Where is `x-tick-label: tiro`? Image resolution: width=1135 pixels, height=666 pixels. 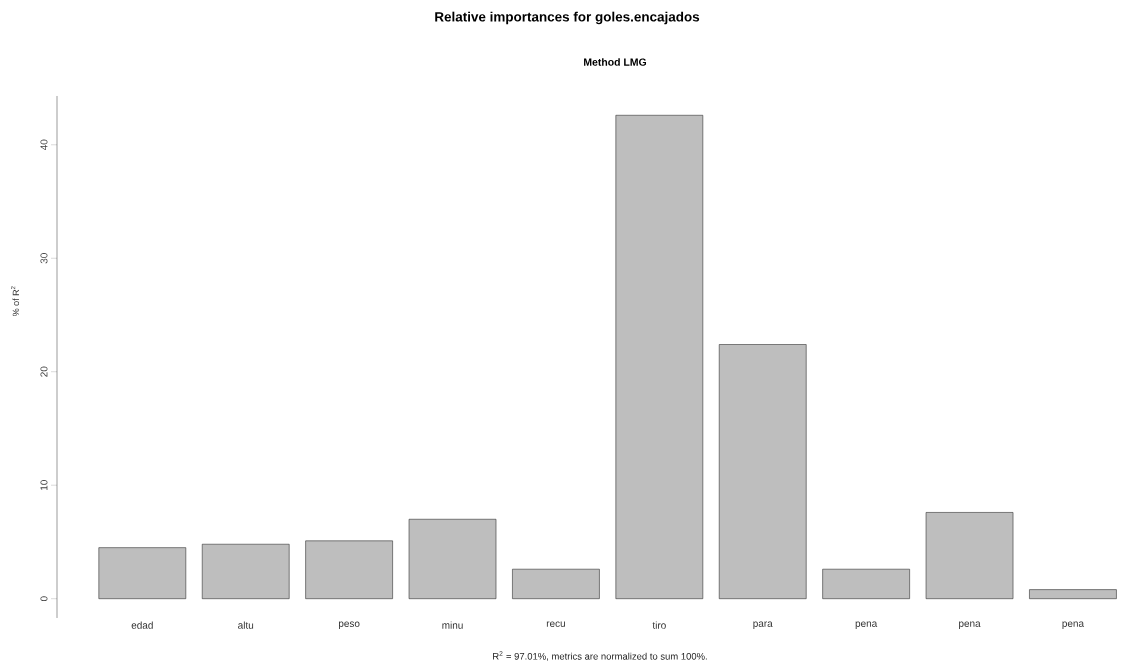
x-tick-label: tiro is located at coordinates (659, 625).